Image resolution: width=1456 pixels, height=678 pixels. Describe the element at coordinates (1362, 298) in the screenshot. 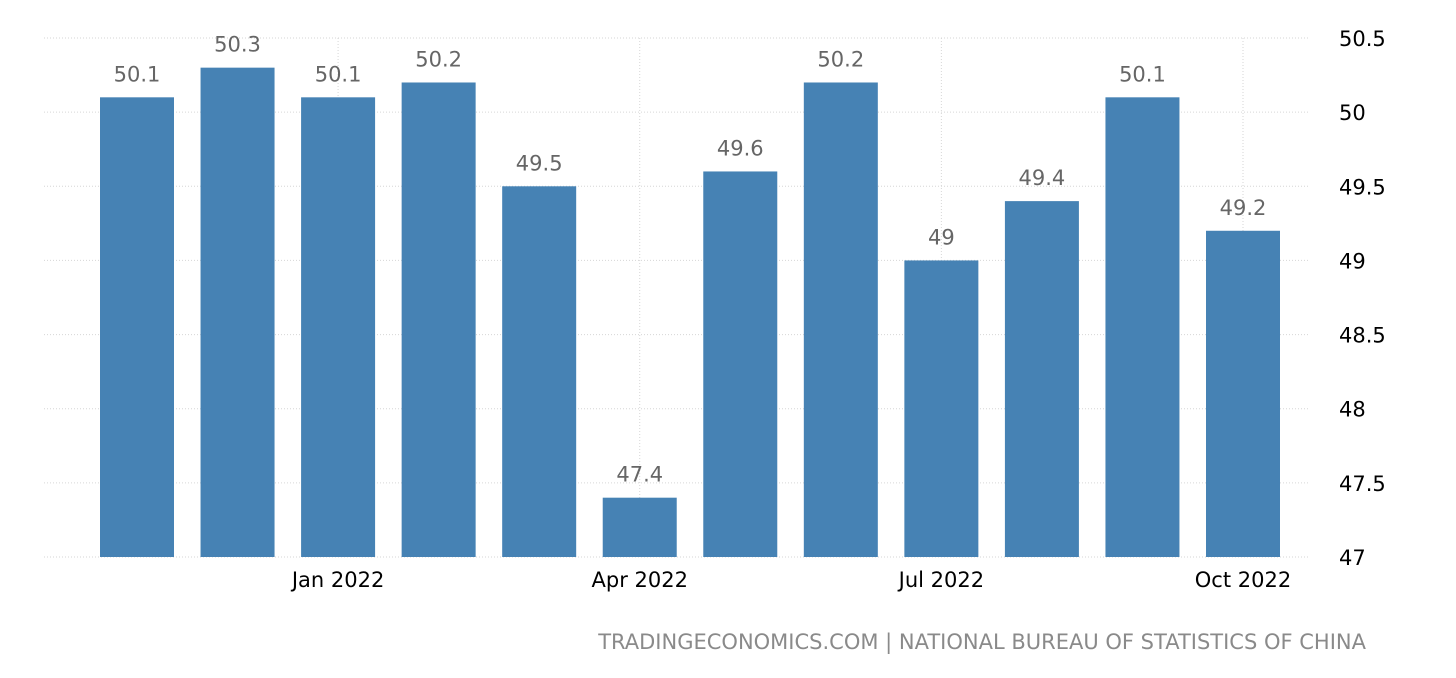

I see `y-axis: 47 47.5 48 48.5 49 49.5 50 50.5` at that location.